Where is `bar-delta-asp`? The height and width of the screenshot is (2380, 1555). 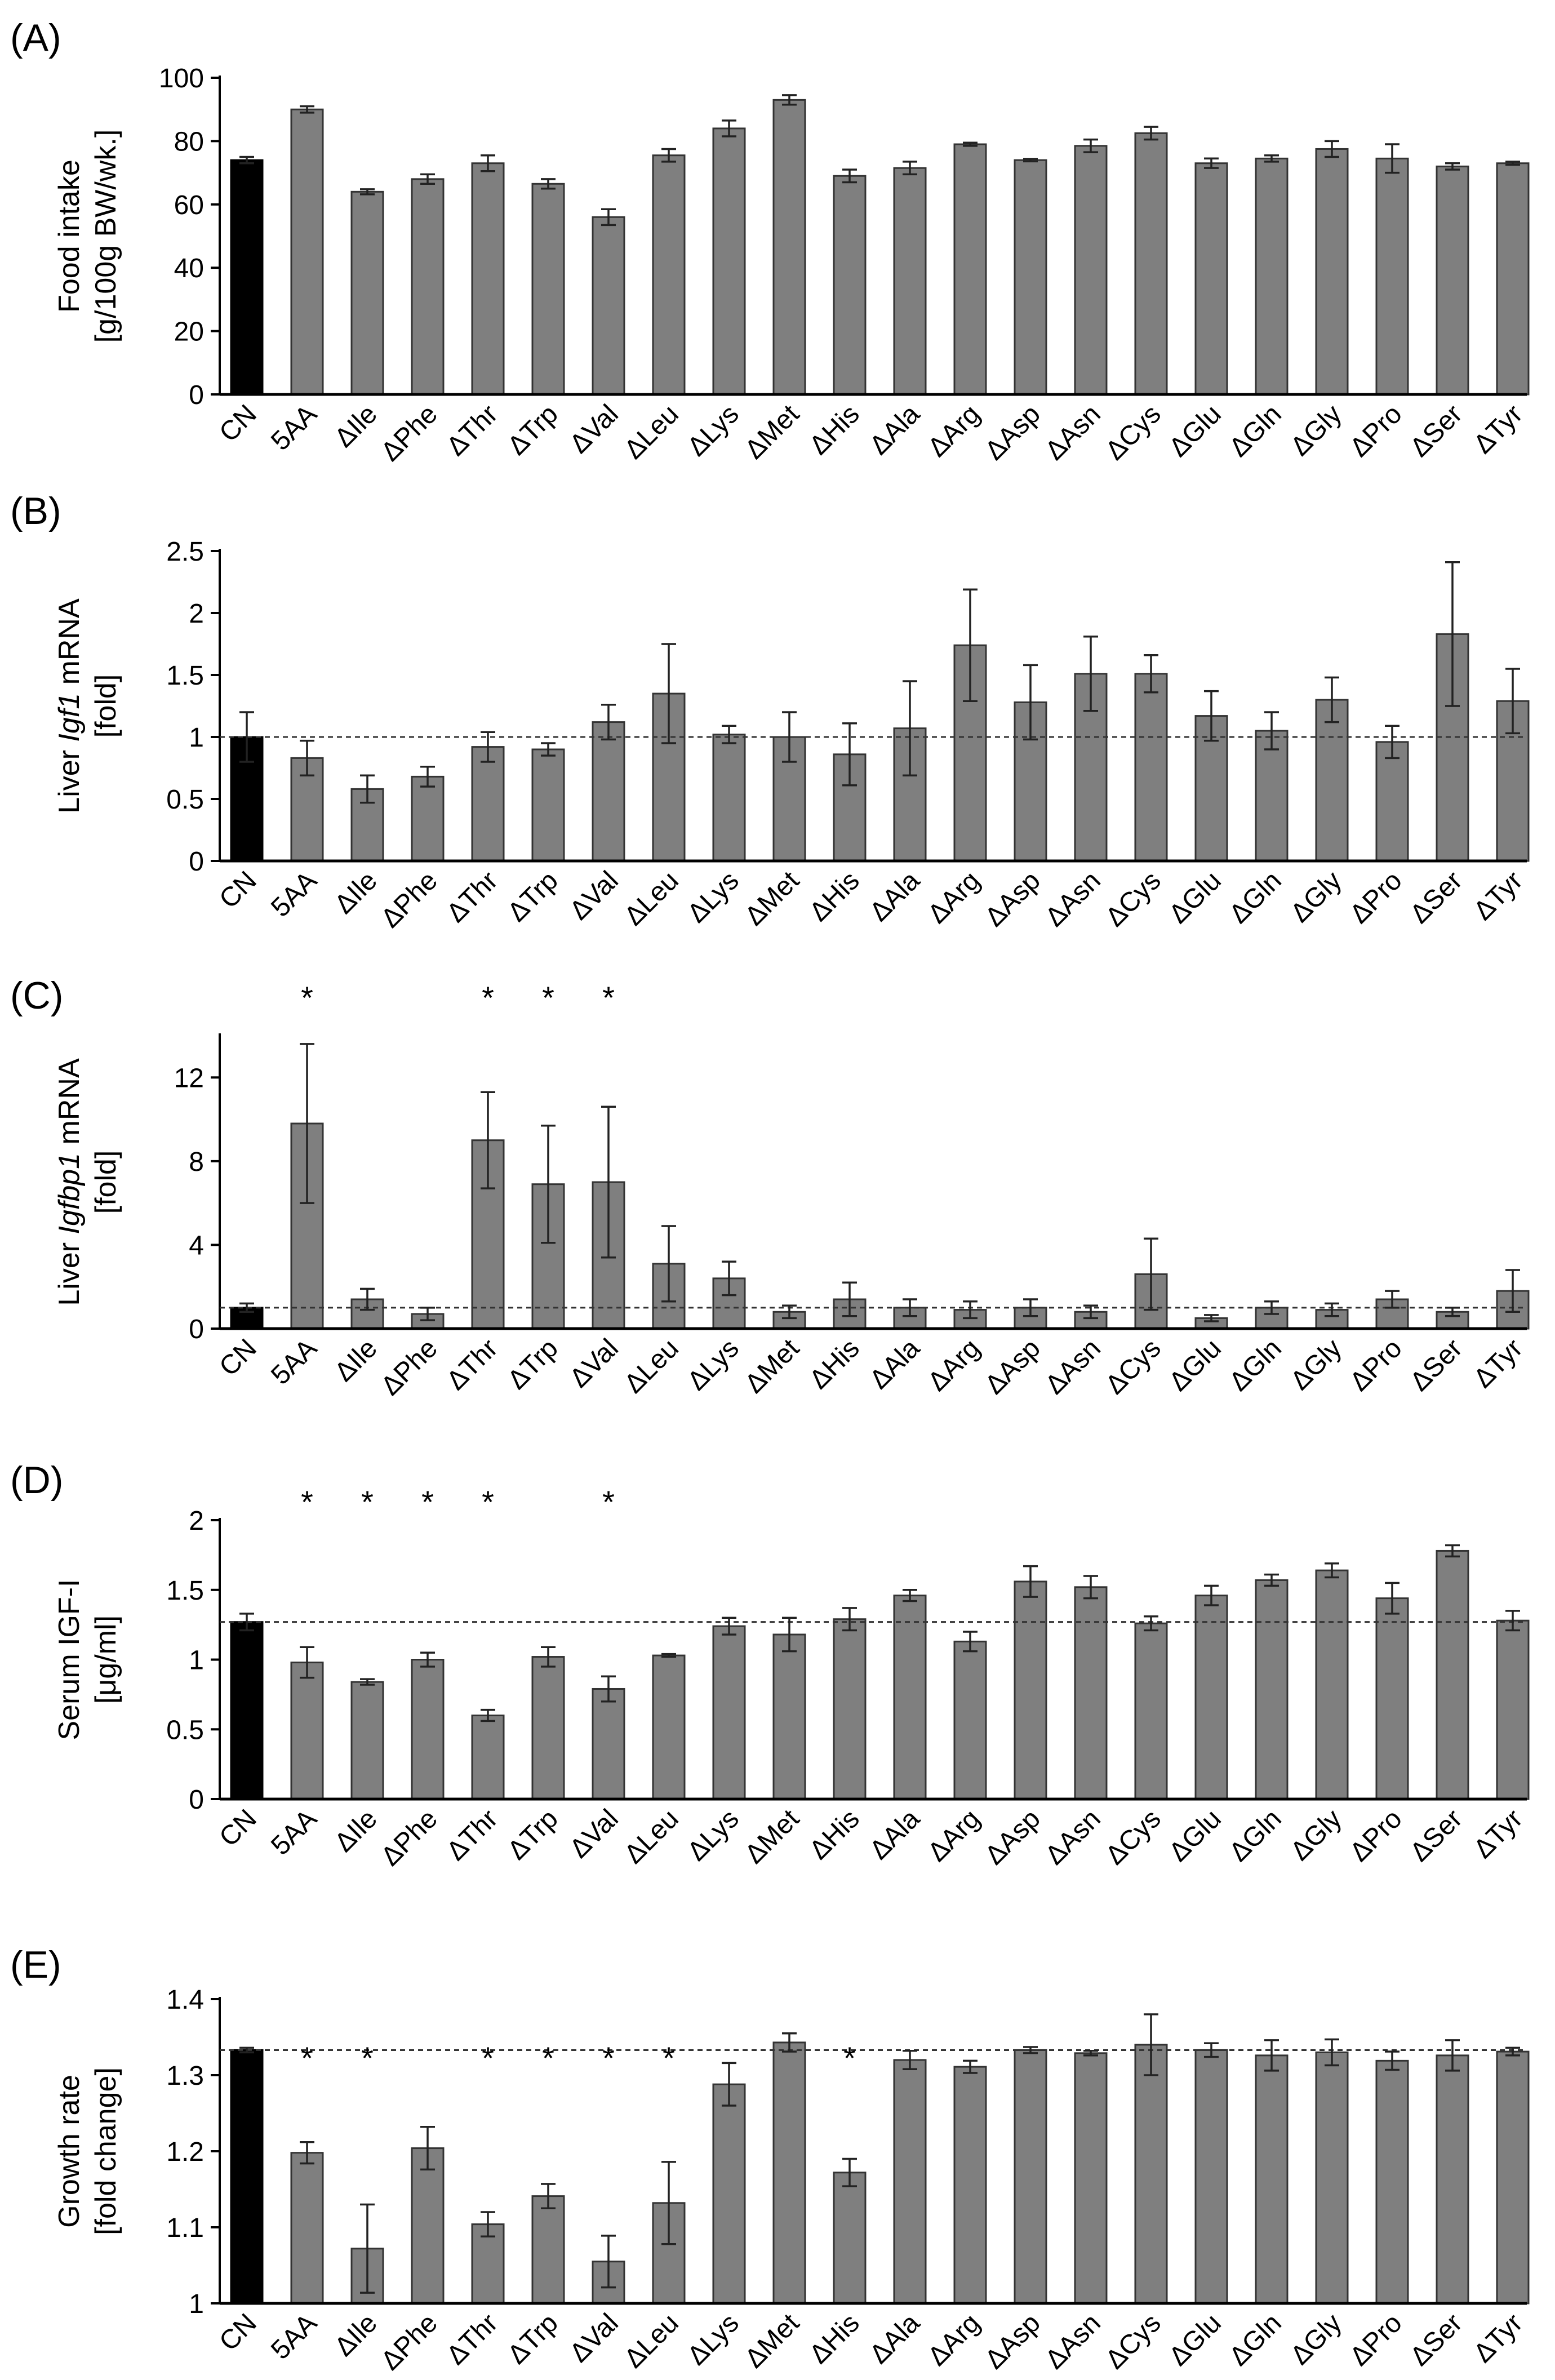
bar-delta-asp is located at coordinates (1030, 2176).